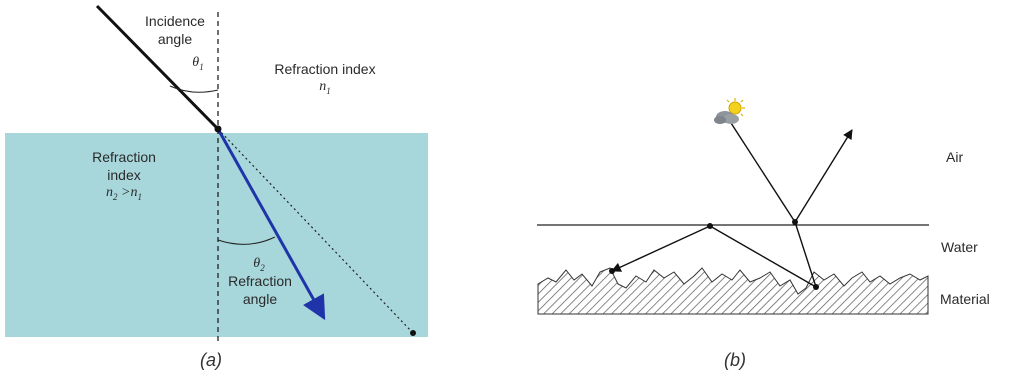  I want to click on material-contact-point, so click(816, 287).